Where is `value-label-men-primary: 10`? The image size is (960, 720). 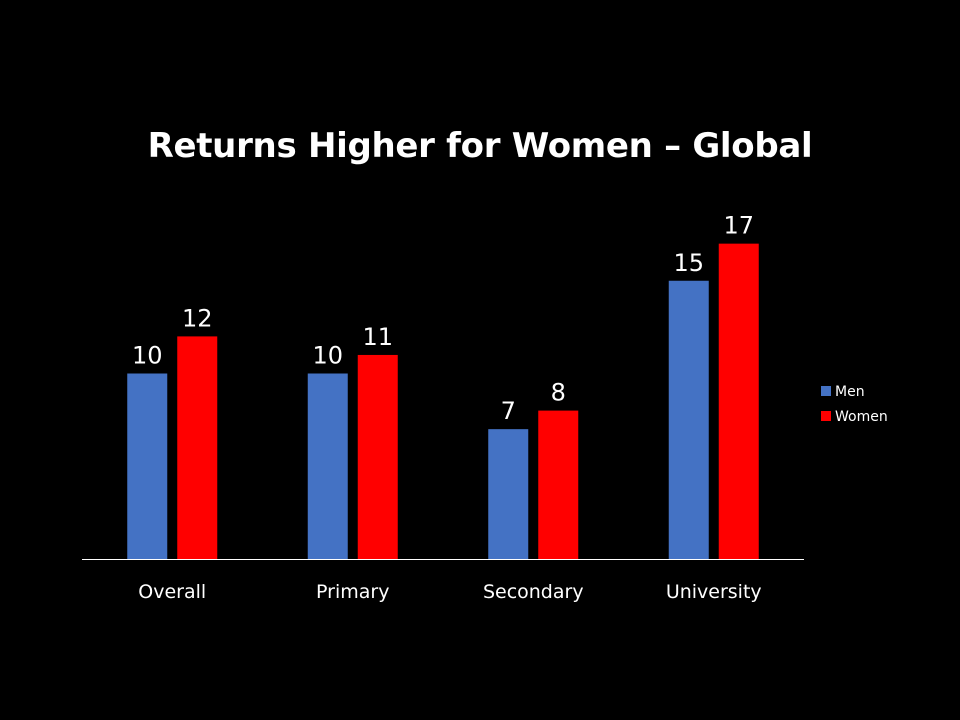 value-label-men-primary: 10 is located at coordinates (327, 356).